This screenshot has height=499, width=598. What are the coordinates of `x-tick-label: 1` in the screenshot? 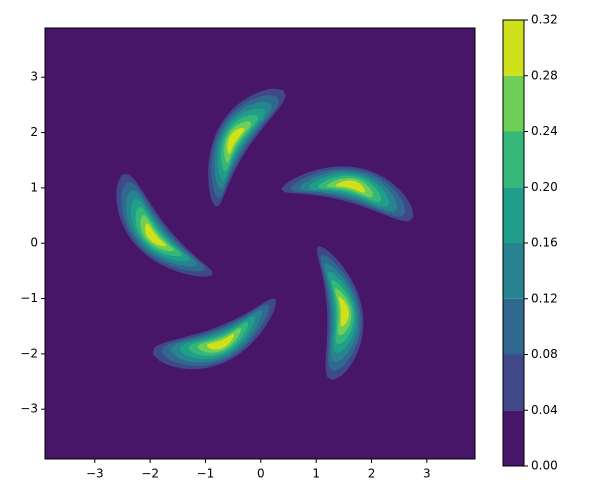 It's located at (316, 474).